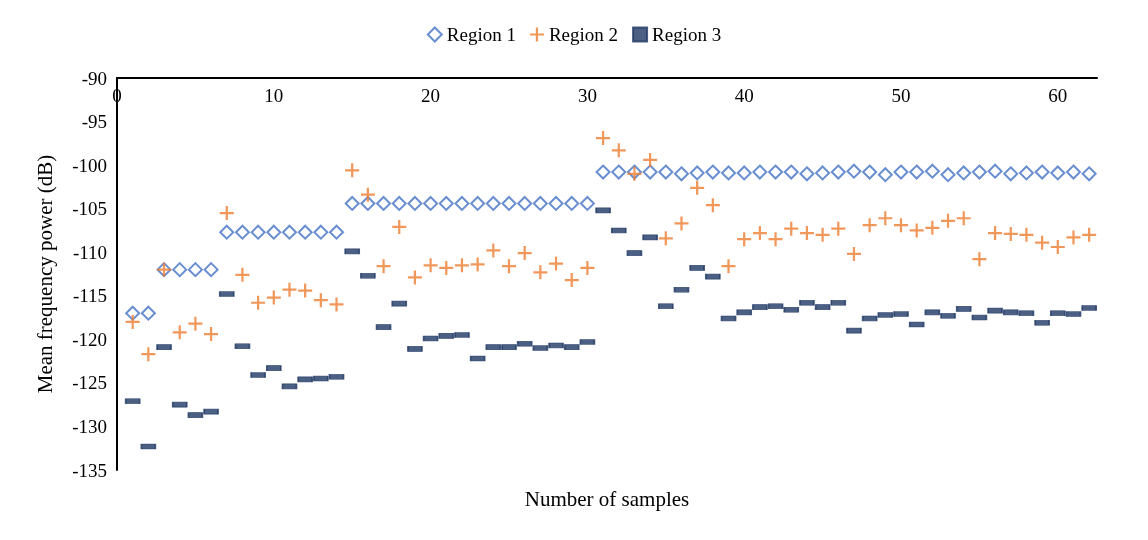  Describe the element at coordinates (583, 34) in the screenshot. I see `legend-label: Region 2` at that location.